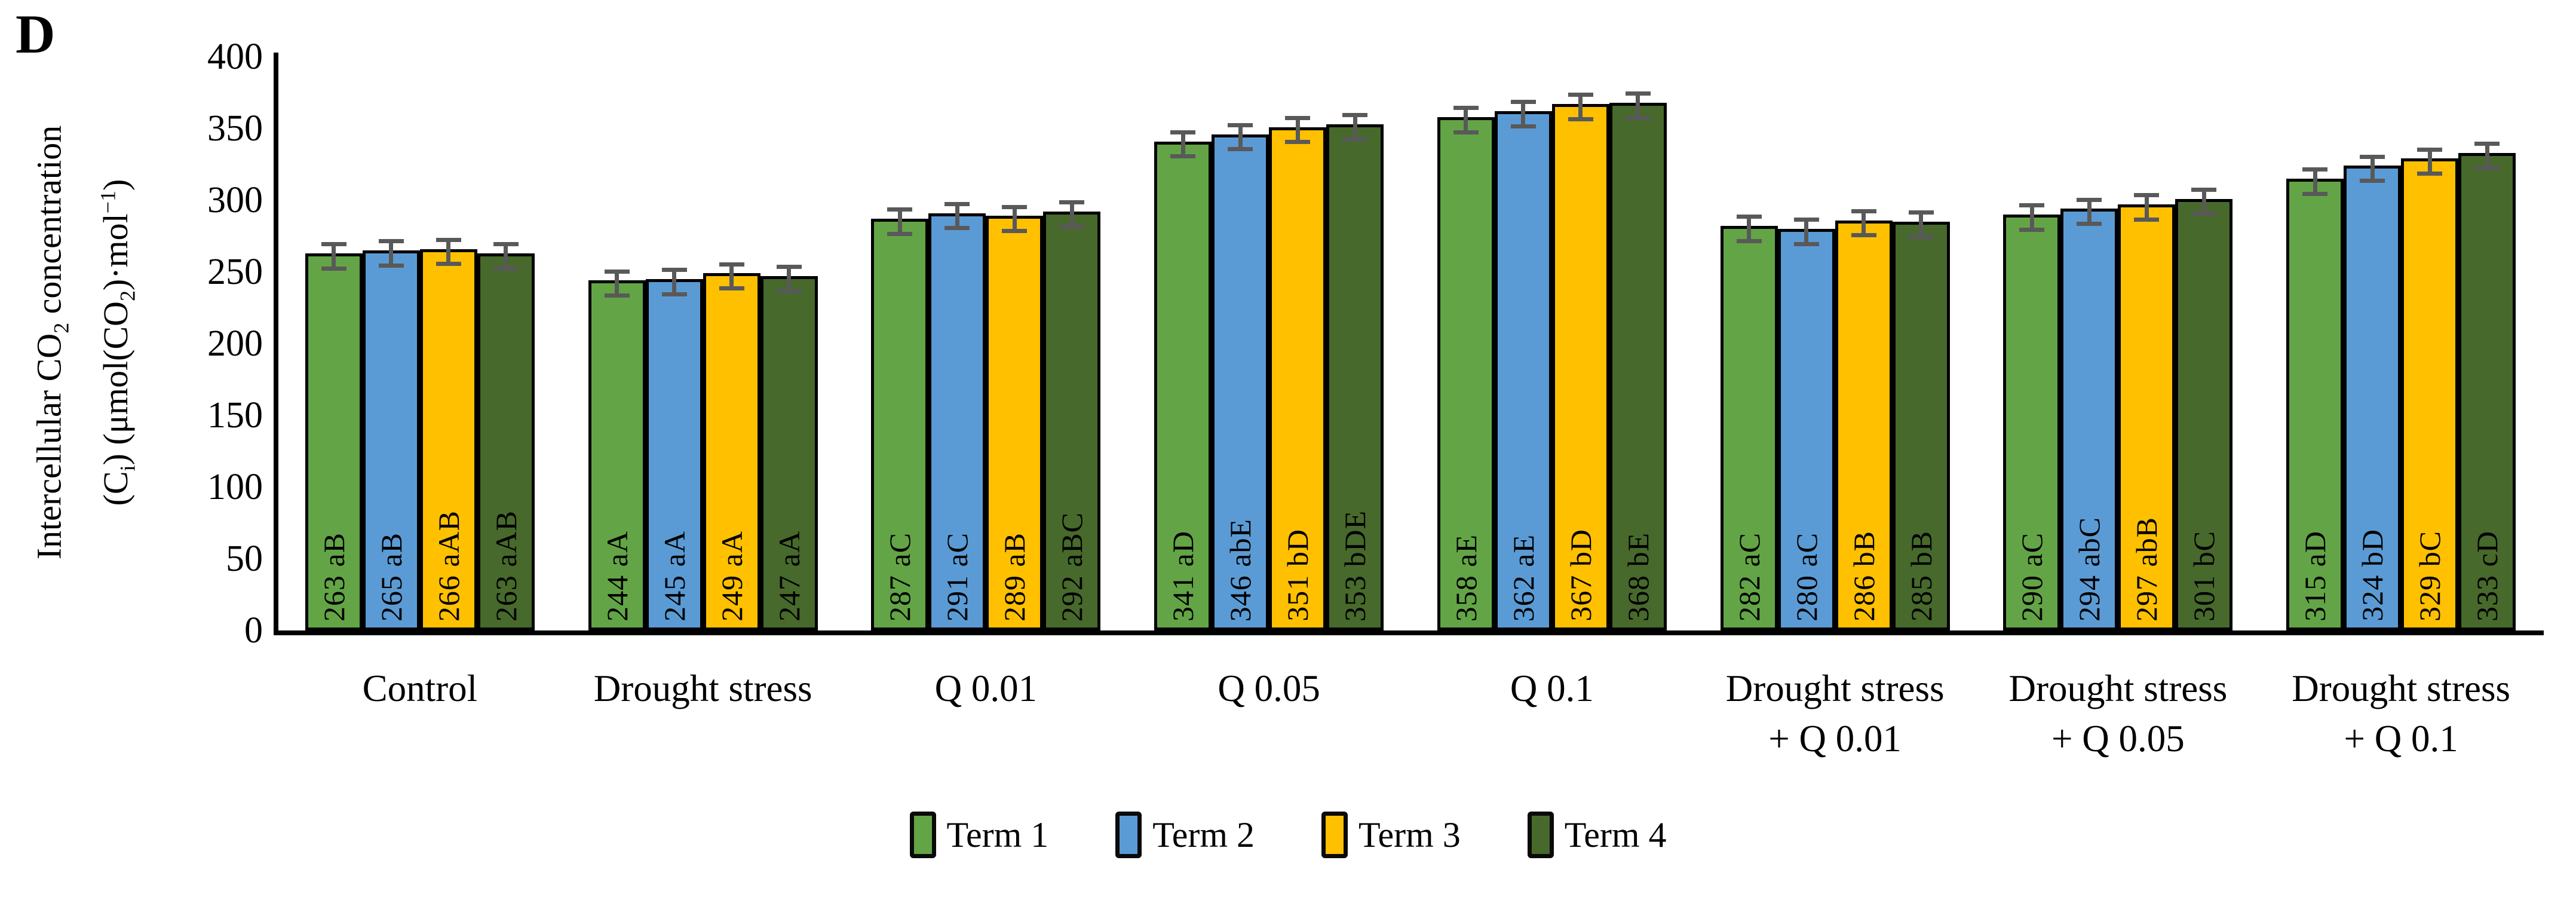 This screenshot has height=900, width=2576. Describe the element at coordinates (2430, 389) in the screenshot. I see `bar-term-3: 329 bC` at that location.